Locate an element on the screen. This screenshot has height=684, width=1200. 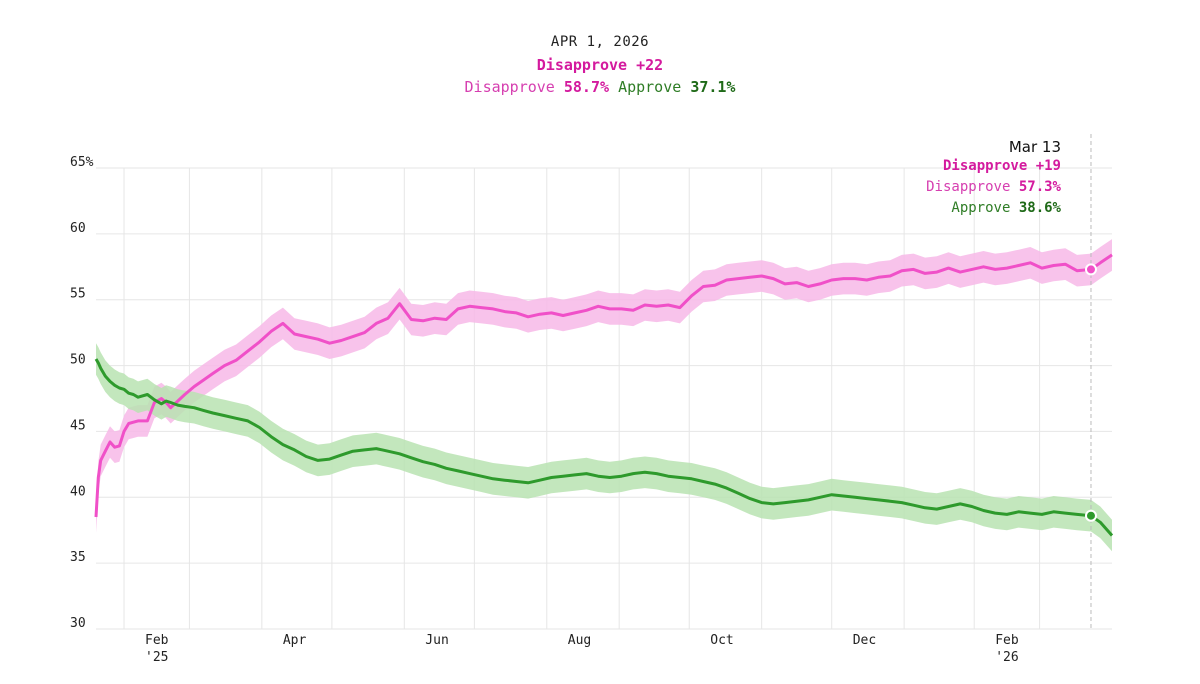
y-tick-label-30: 30 is located at coordinates (78, 623).